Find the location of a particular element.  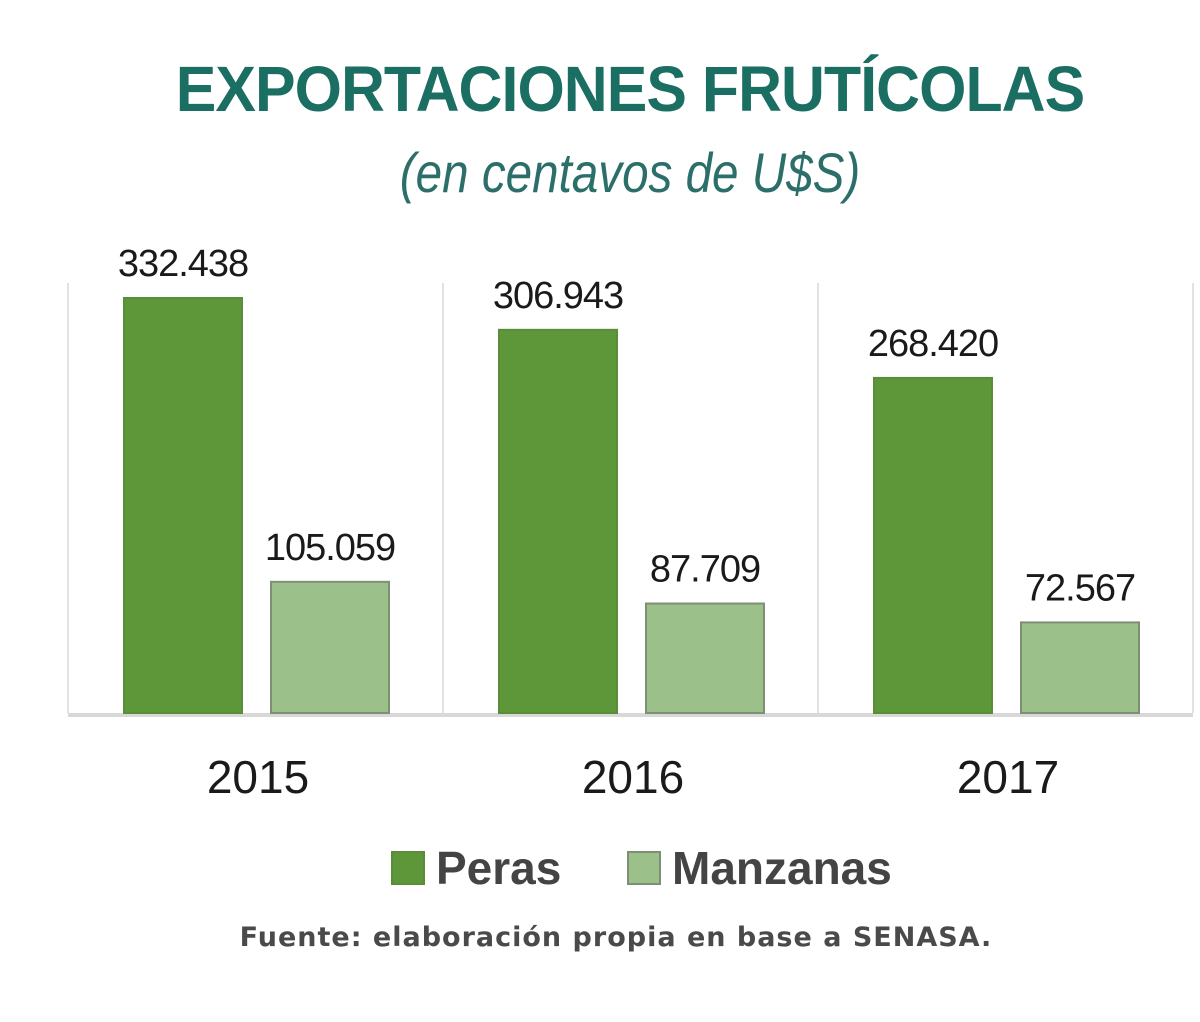

x-tick-label: 2016 is located at coordinates (633, 777).